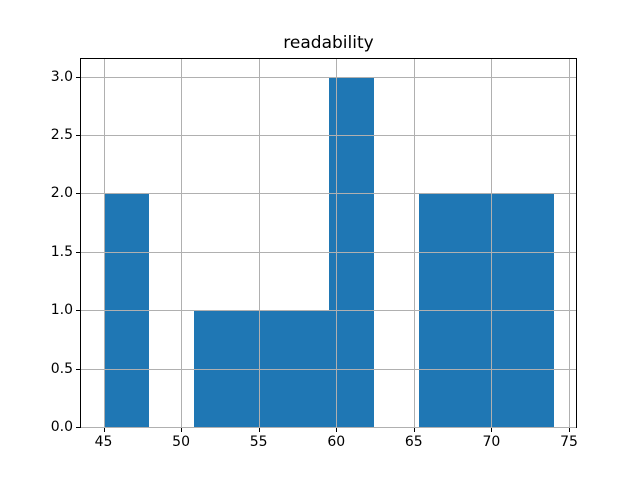  Describe the element at coordinates (569, 442) in the screenshot. I see `x-tick-label: 75` at that location.